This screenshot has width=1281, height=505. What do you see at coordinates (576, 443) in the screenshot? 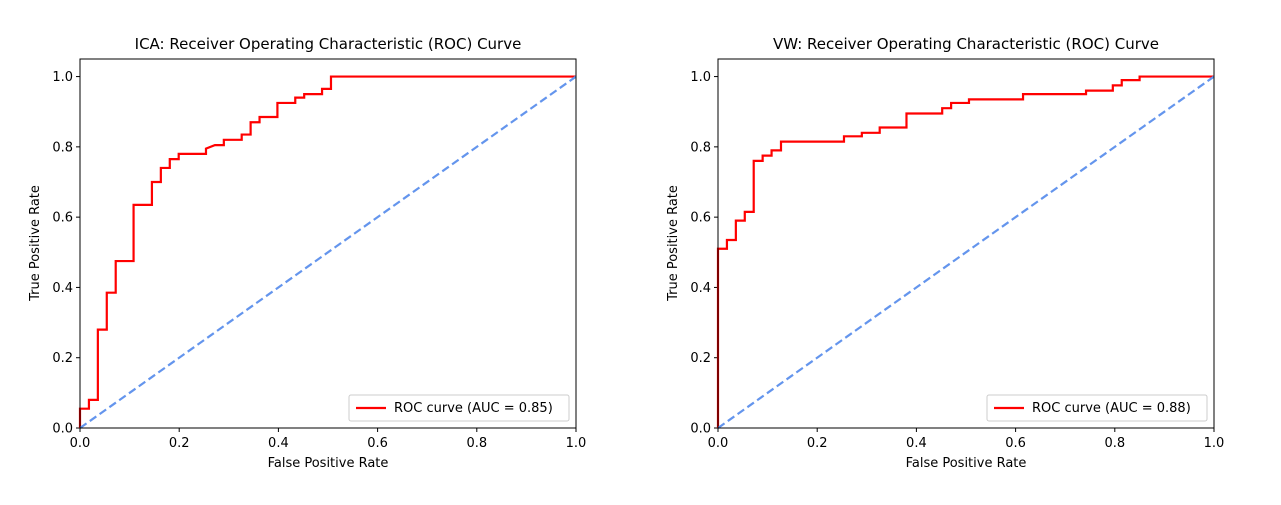
I see `ica-x-tick-label: 1.0` at bounding box center [576, 443].